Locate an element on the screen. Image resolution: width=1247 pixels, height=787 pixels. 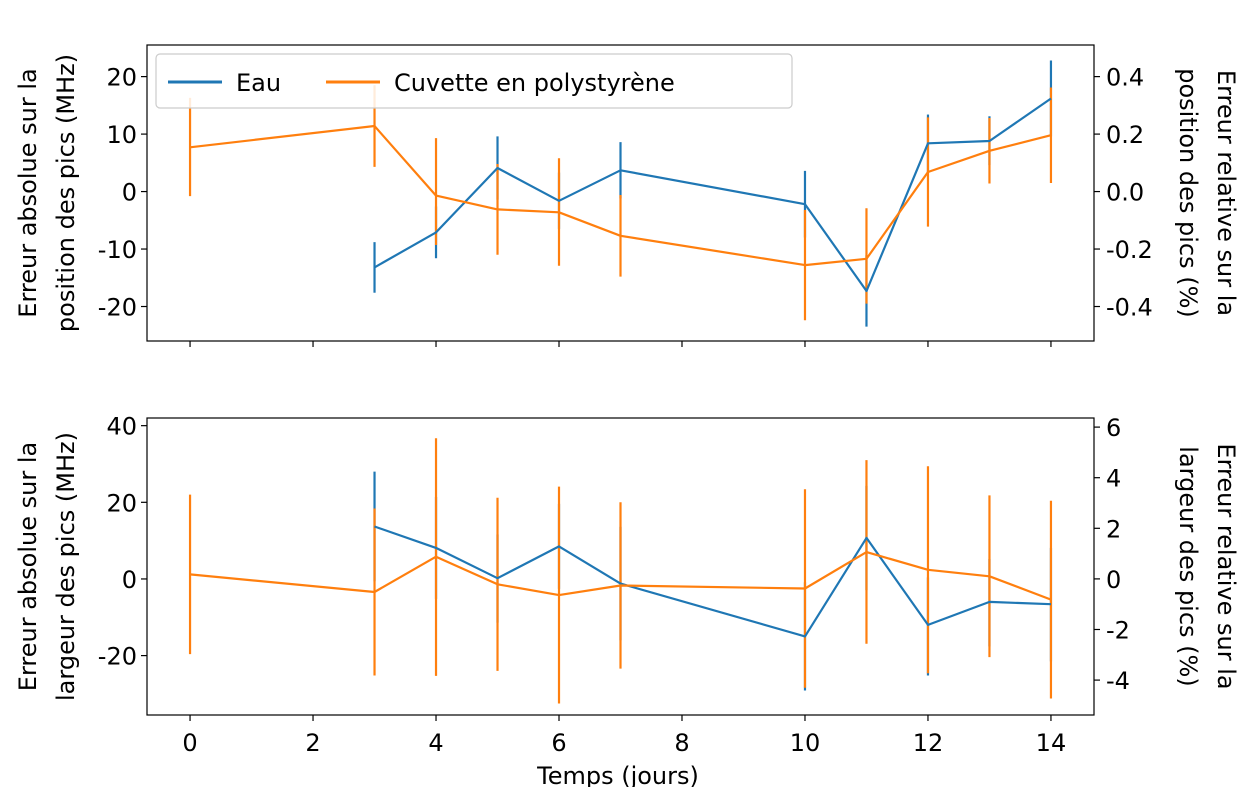
y-right-tick-label: 0.0 is located at coordinates (1125, 193).